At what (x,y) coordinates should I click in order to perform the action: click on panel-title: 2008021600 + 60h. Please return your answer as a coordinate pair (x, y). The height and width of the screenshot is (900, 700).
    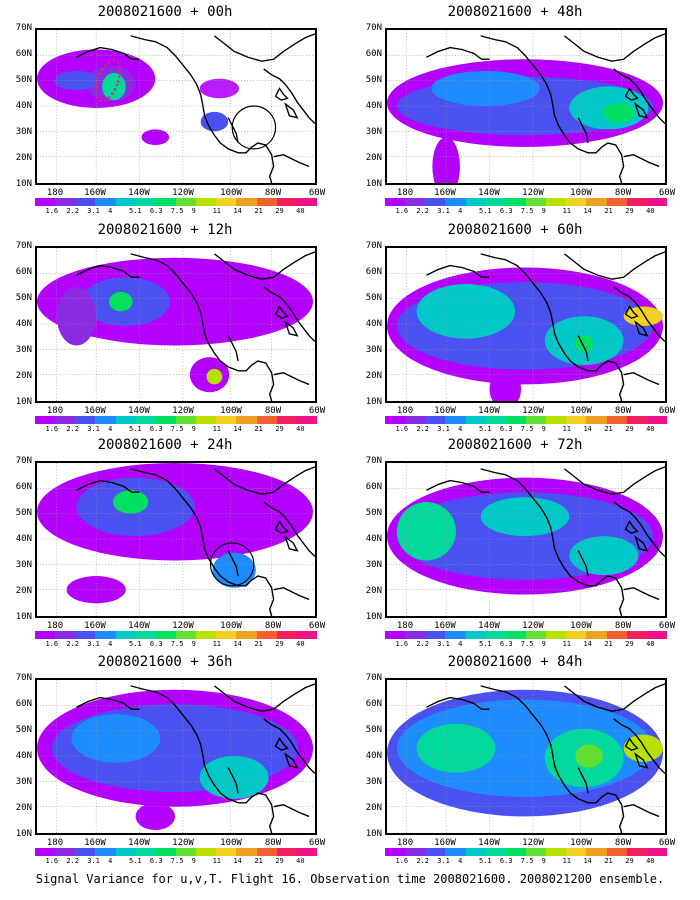
    Looking at the image, I should click on (515, 230).